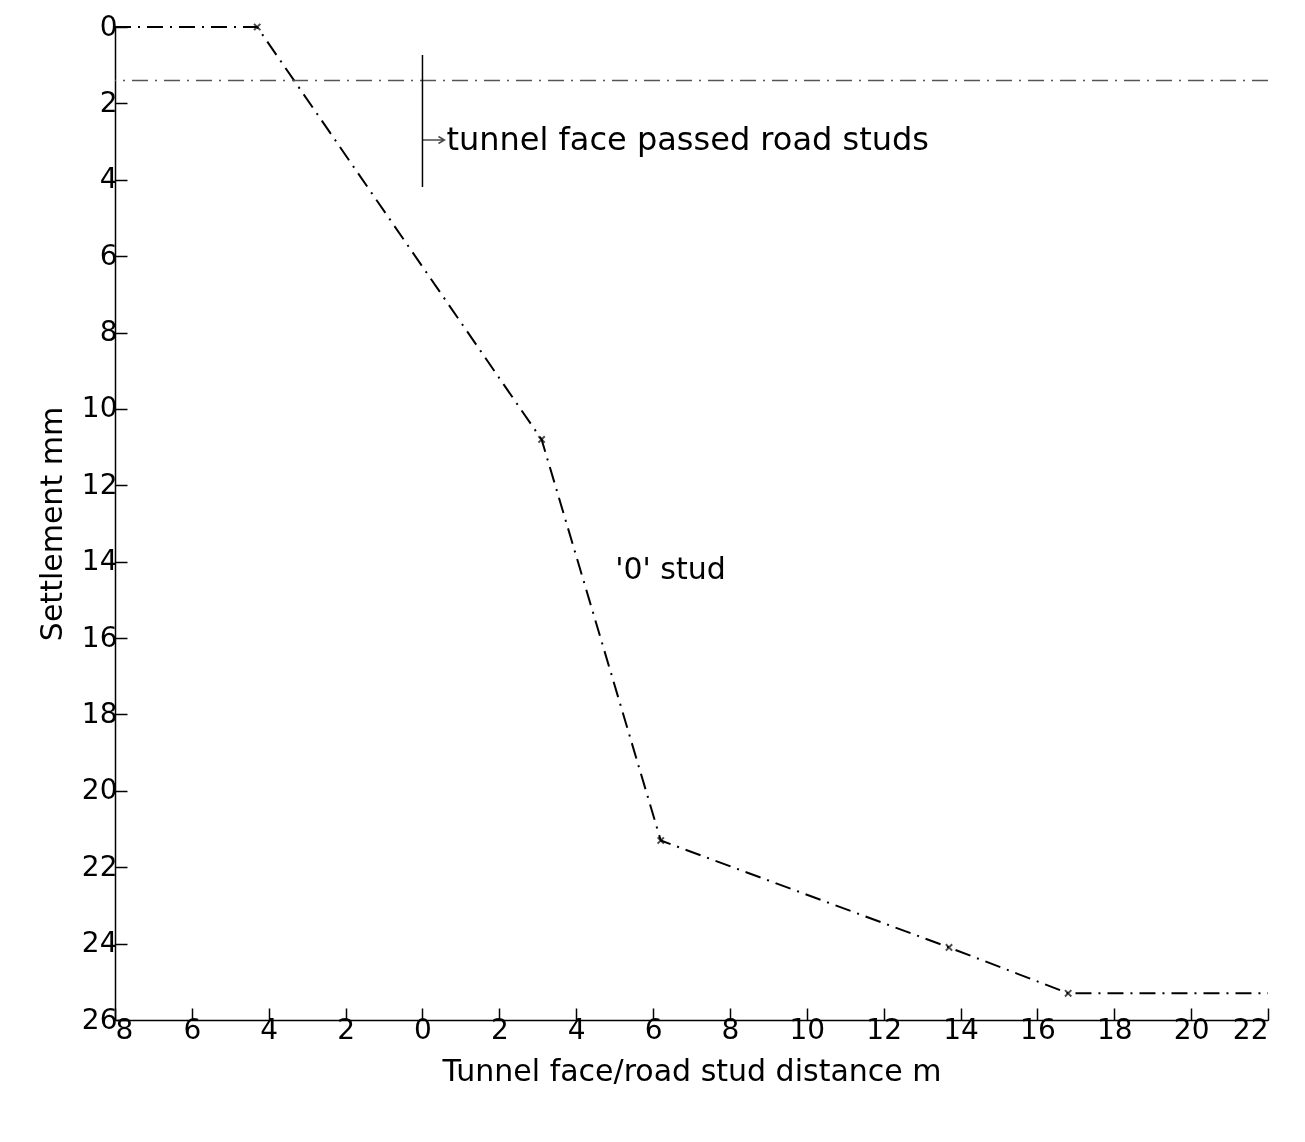 Image resolution: width=1305 pixels, height=1142 pixels. What do you see at coordinates (108, 102) in the screenshot?
I see `y-tick-label: 2` at bounding box center [108, 102].